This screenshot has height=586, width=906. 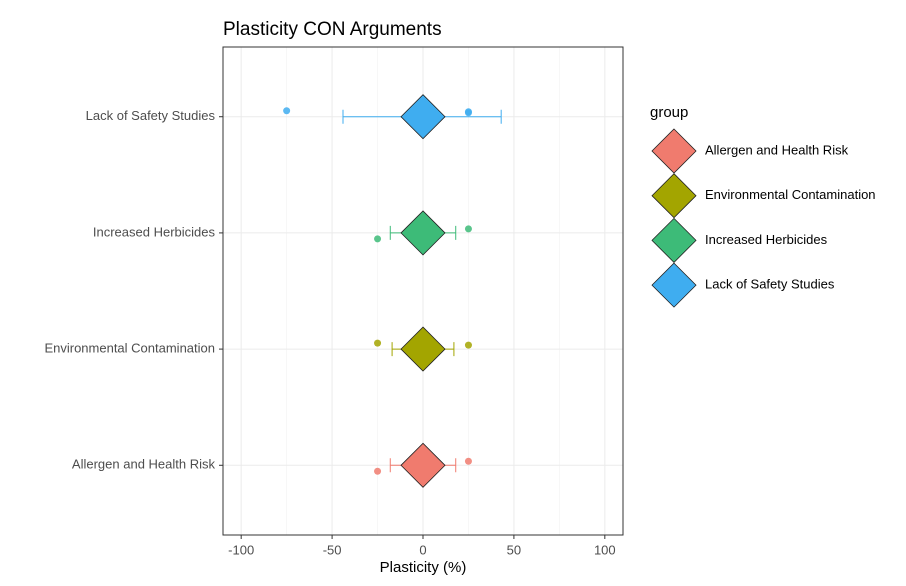 I want to click on x-tick-label: 50, so click(x=514, y=549).